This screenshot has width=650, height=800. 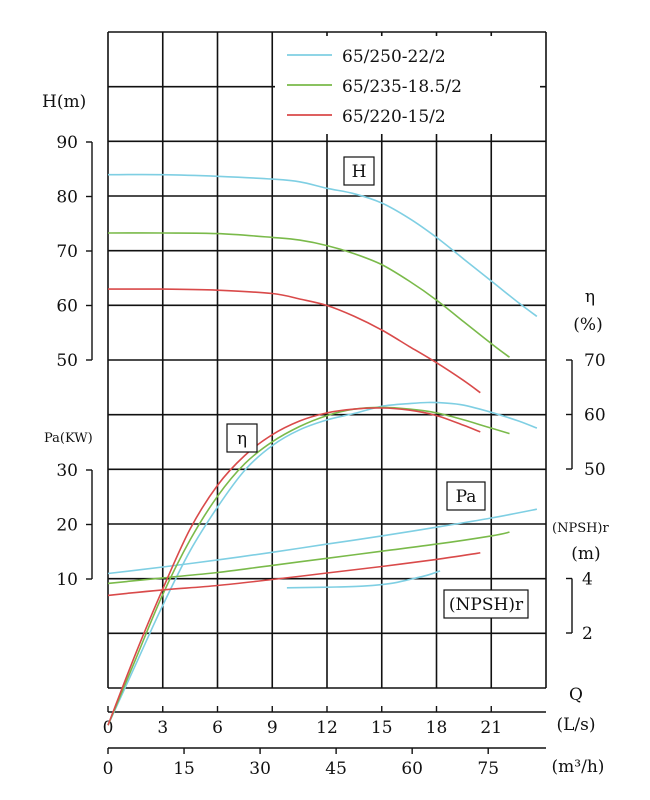 I want to click on h-axis-title: H(m), so click(x=64, y=102).